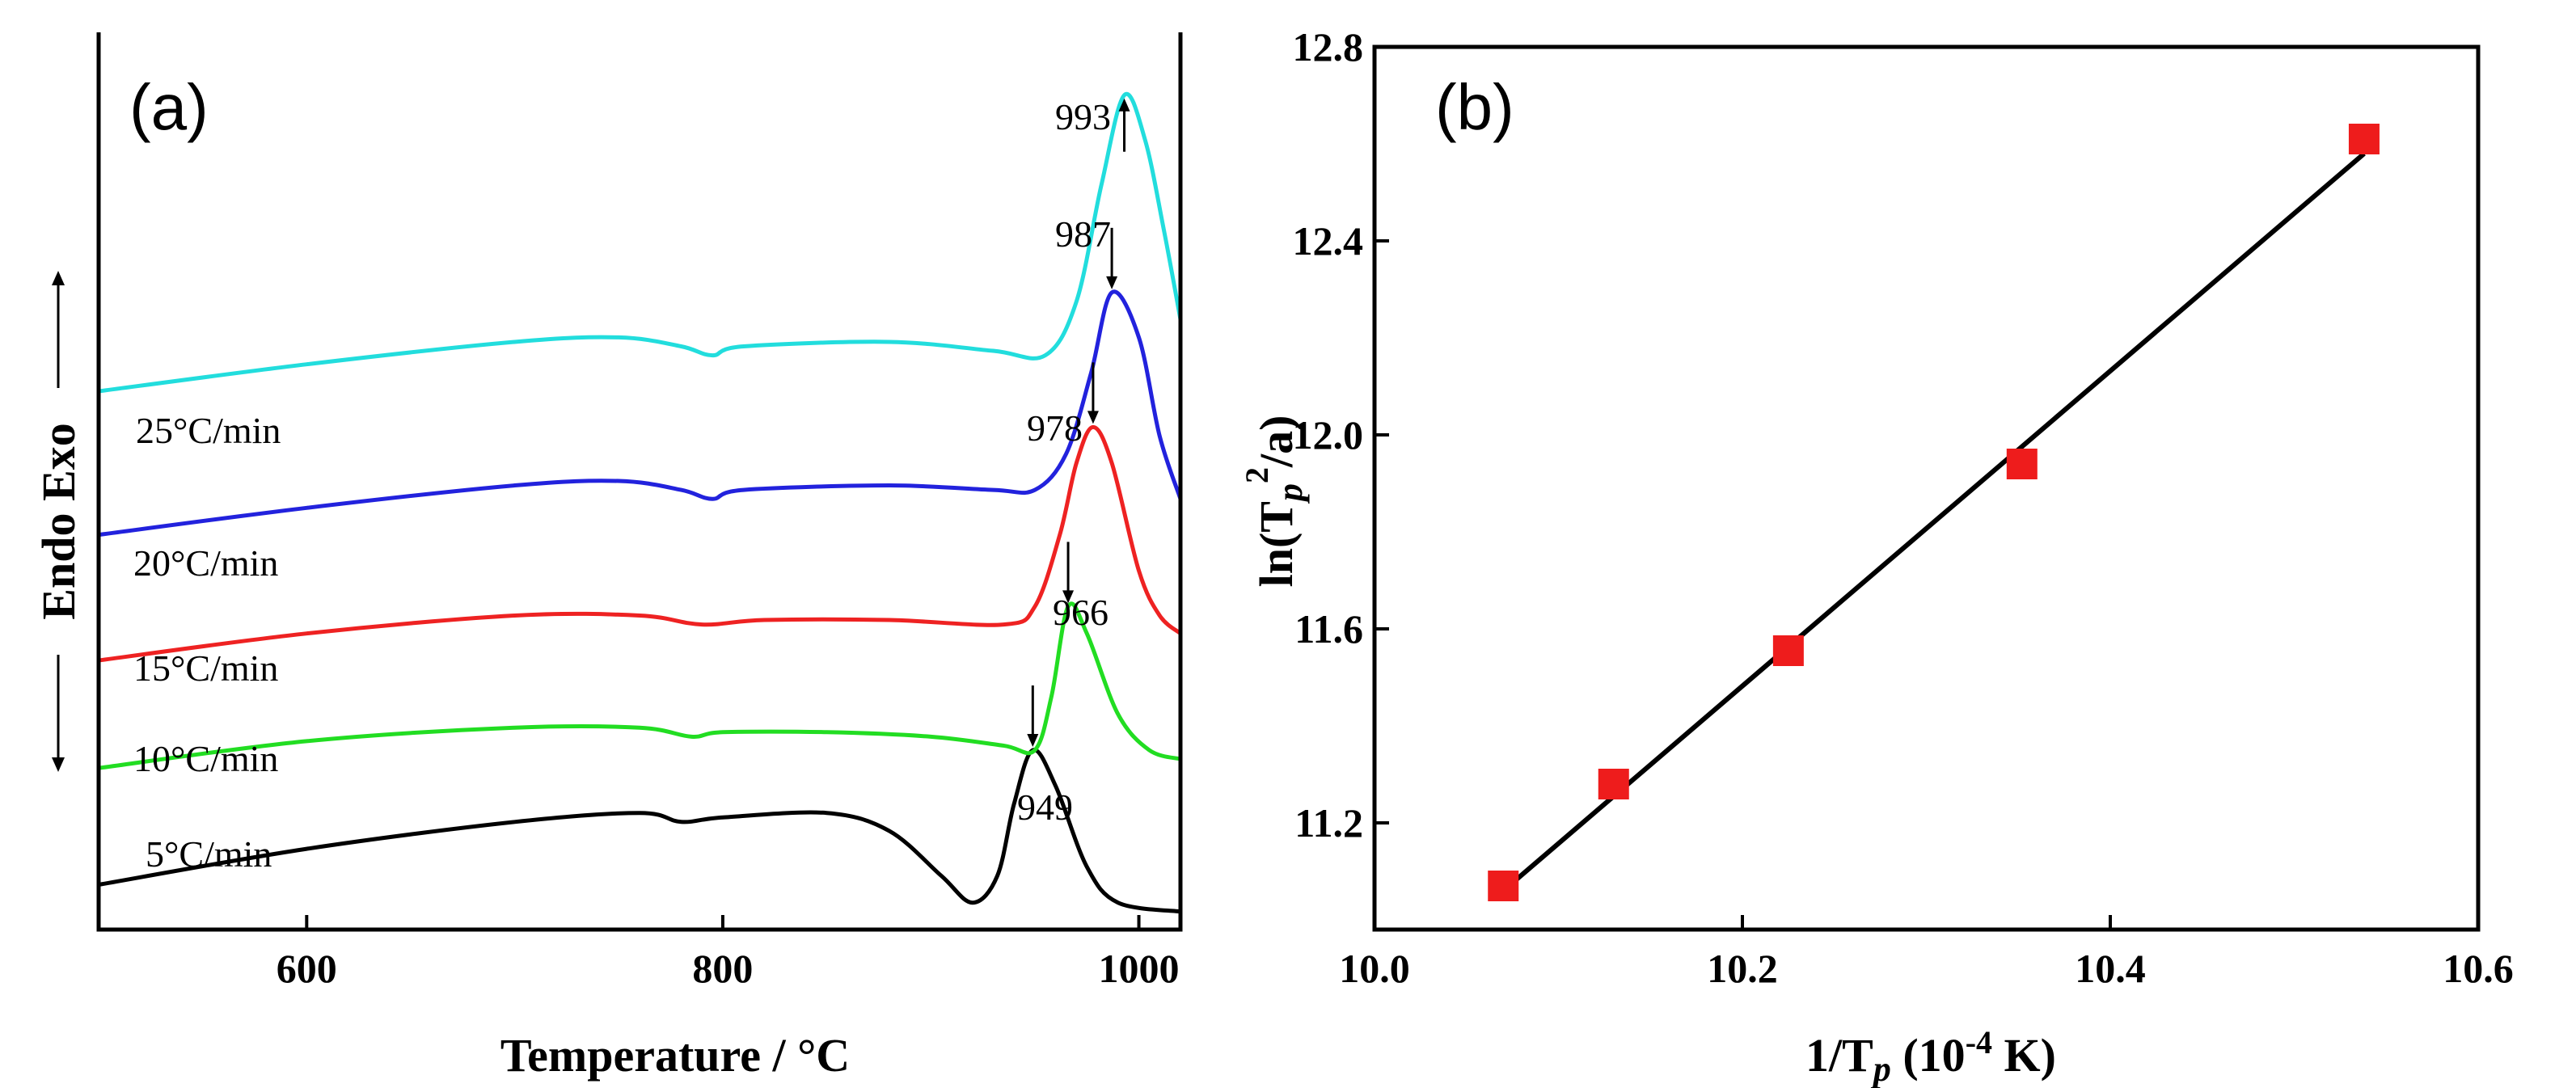 Image resolution: width=2576 pixels, height=1088 pixels. What do you see at coordinates (209, 854) in the screenshot?
I see `dsc-curve-label-1: 5°C/min` at bounding box center [209, 854].